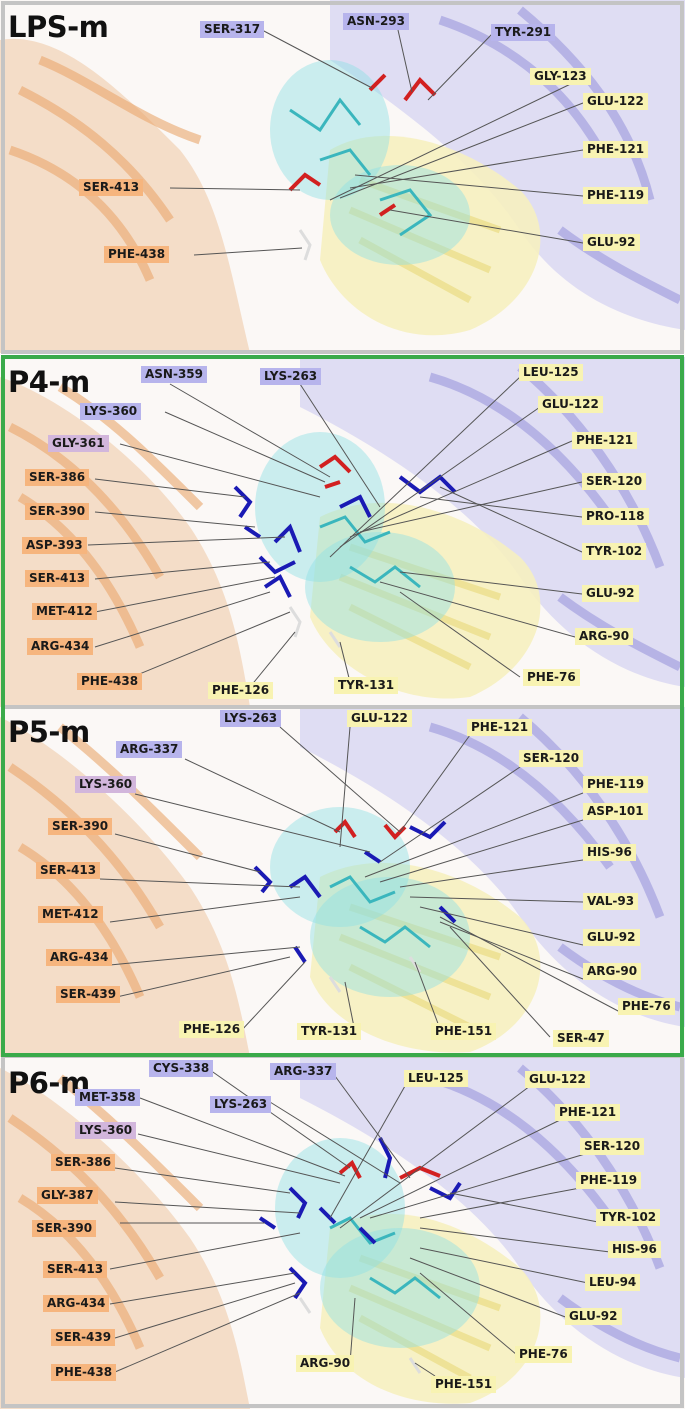  What do you see at coordinates (232, 29) in the screenshot?
I see `residue-label: SER-317` at bounding box center [232, 29].